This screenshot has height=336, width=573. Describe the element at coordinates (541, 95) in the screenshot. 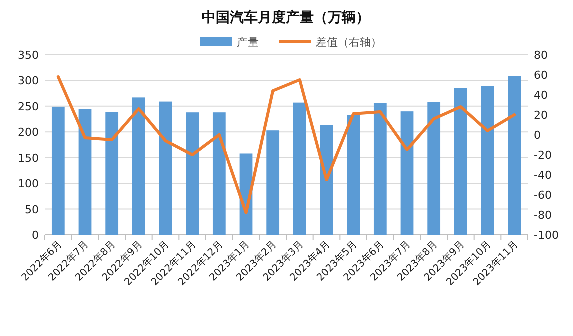

I see `y2-tick-label: 40` at that location.